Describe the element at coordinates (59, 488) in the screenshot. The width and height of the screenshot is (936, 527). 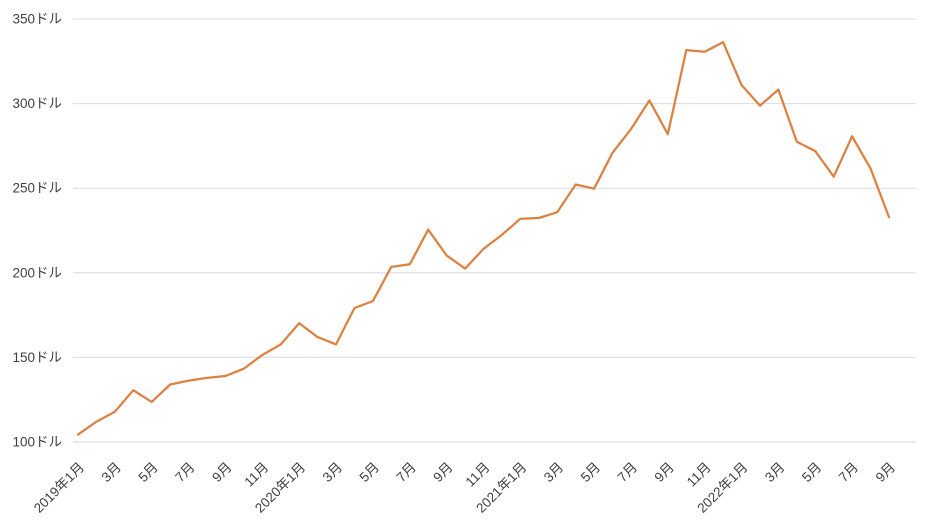
I see `x-tick-label: 2019年1月` at that location.